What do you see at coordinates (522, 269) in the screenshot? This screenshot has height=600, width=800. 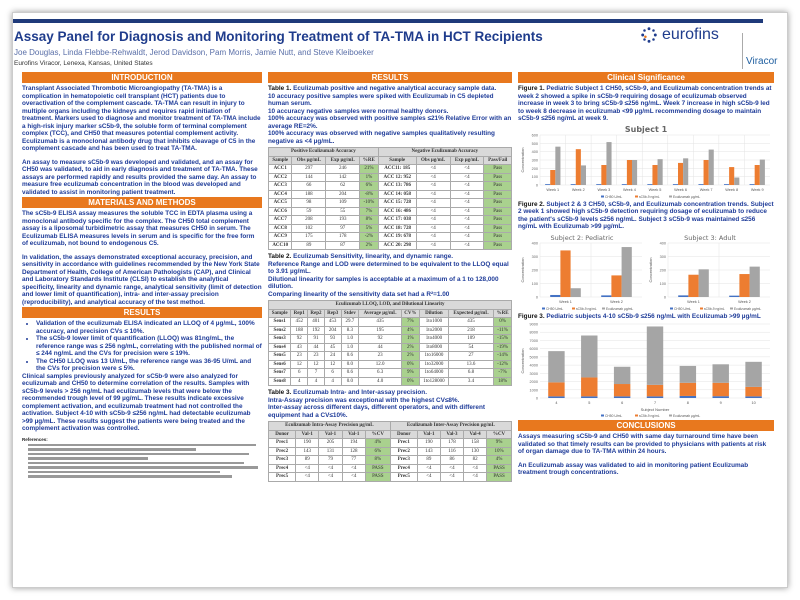 I see `y-axis-label: Concentration` at bounding box center [522, 269].